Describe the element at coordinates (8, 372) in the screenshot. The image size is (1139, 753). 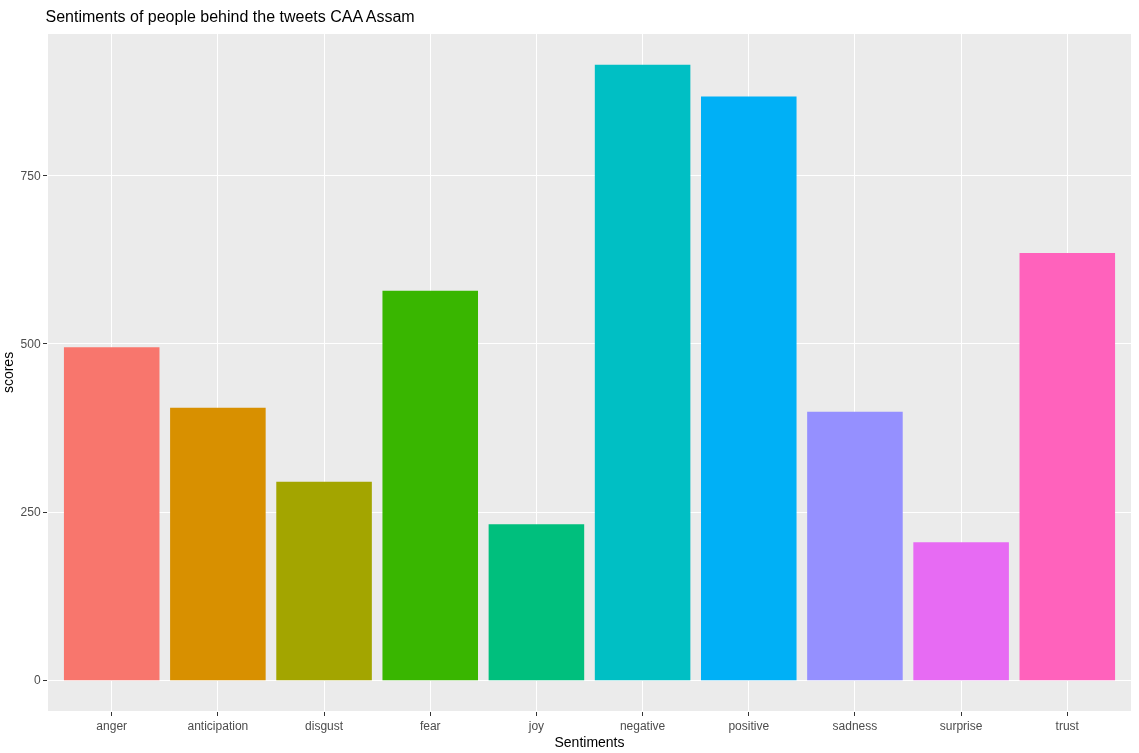
I see `y-axis-title: scores` at that location.